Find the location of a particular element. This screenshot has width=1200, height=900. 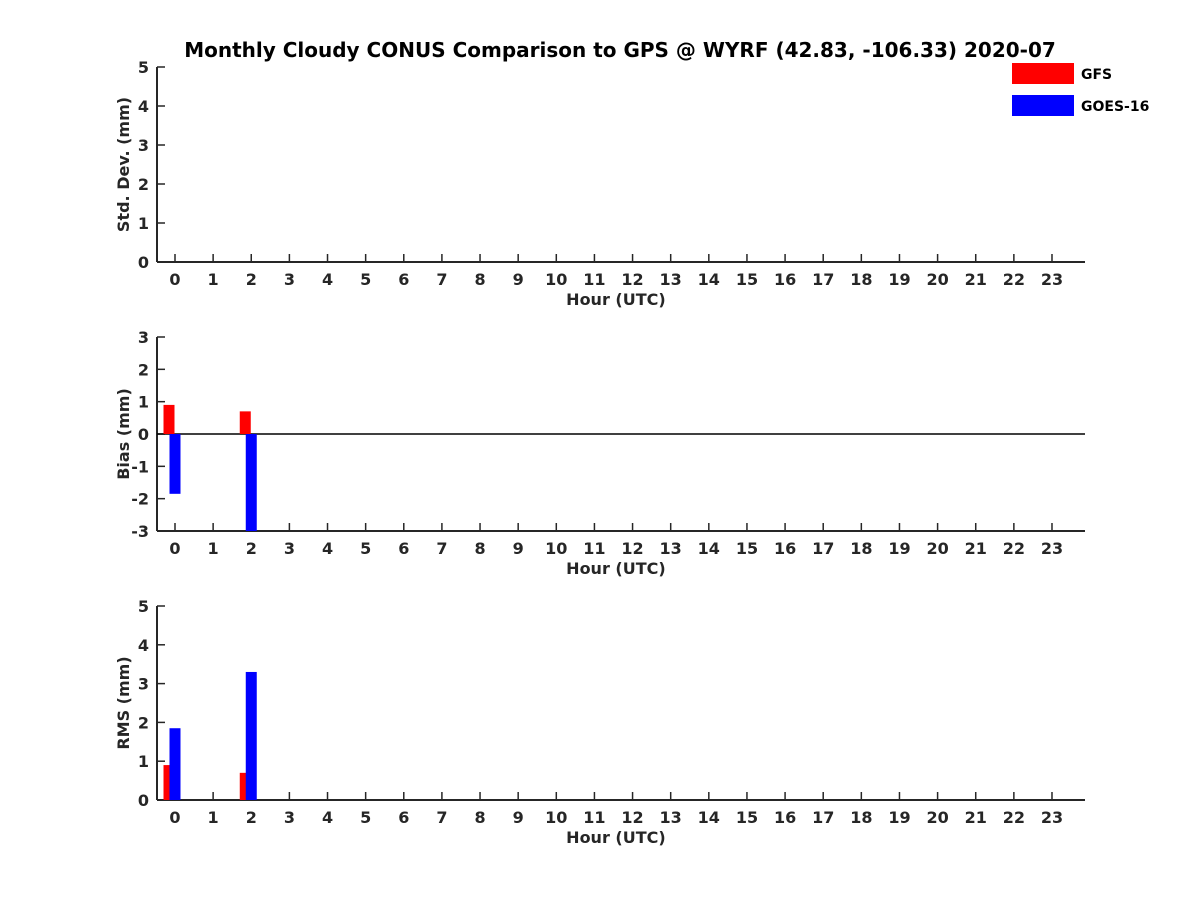

y-axis-label: Bias (mm) is located at coordinates (123, 434).